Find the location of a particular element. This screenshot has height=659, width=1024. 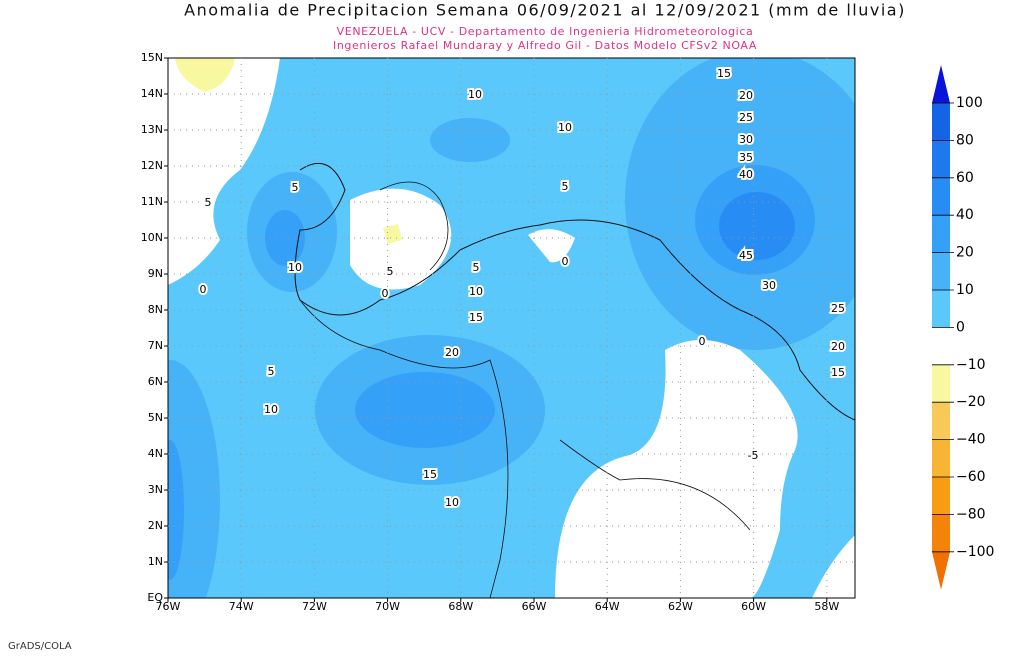

contour-label: 45 is located at coordinates (746, 255).